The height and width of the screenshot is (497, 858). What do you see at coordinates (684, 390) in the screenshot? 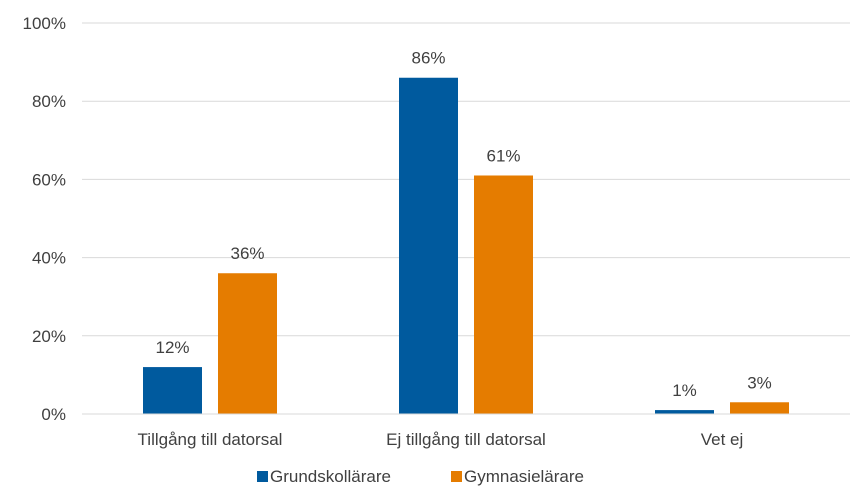
I see `data-label: 1%` at bounding box center [684, 390].